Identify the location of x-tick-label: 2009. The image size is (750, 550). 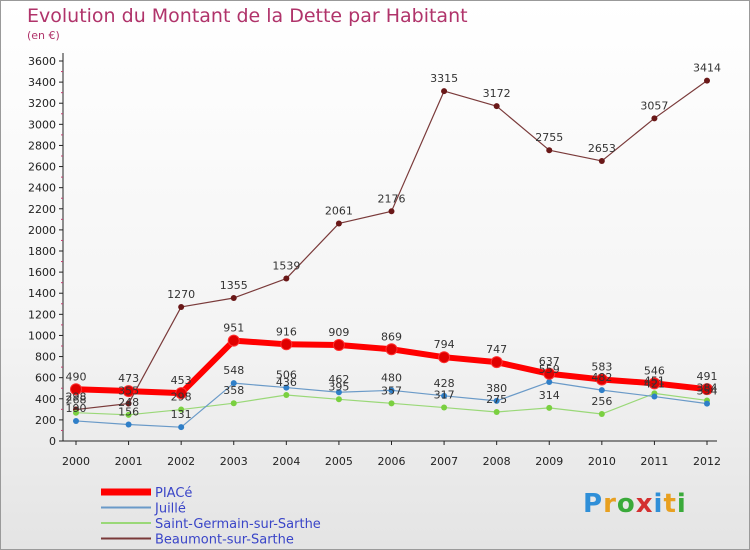
(549, 461).